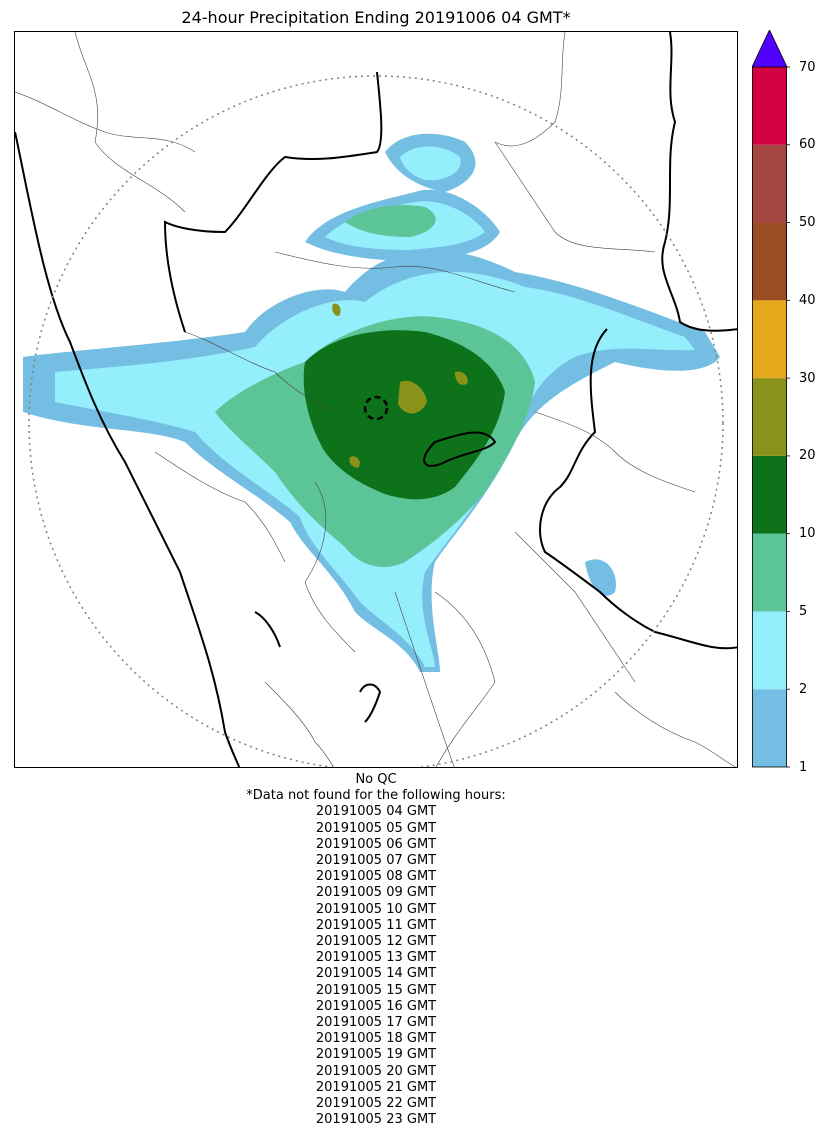 The width and height of the screenshot is (825, 1137). What do you see at coordinates (376, 1039) in the screenshot?
I see `missing-hour-item: 20191005 18 GMT` at bounding box center [376, 1039].